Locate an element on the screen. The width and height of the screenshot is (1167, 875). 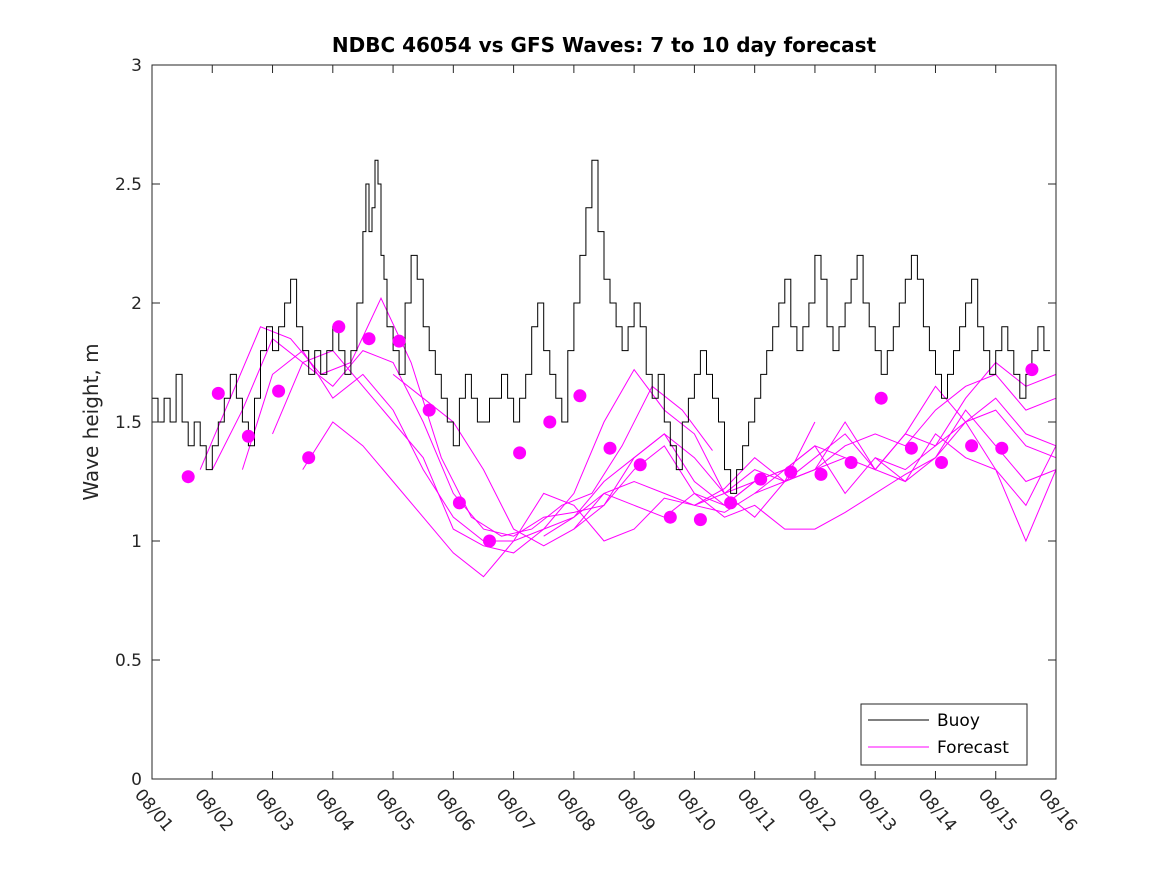
legend-buoy-label: Buoy is located at coordinates (958, 721).